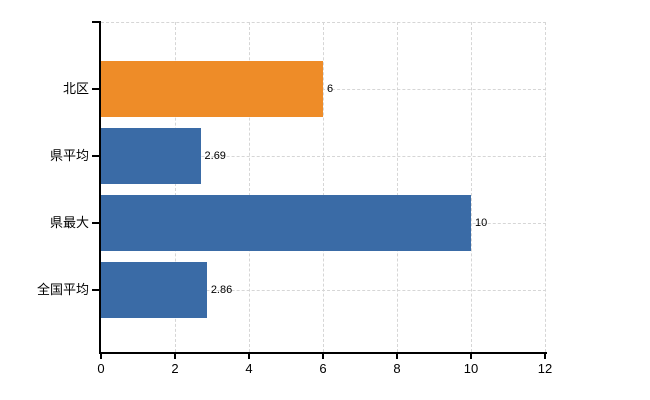 The width and height of the screenshot is (650, 400). Describe the element at coordinates (69, 155) in the screenshot. I see `category-label: 県平均` at that location.